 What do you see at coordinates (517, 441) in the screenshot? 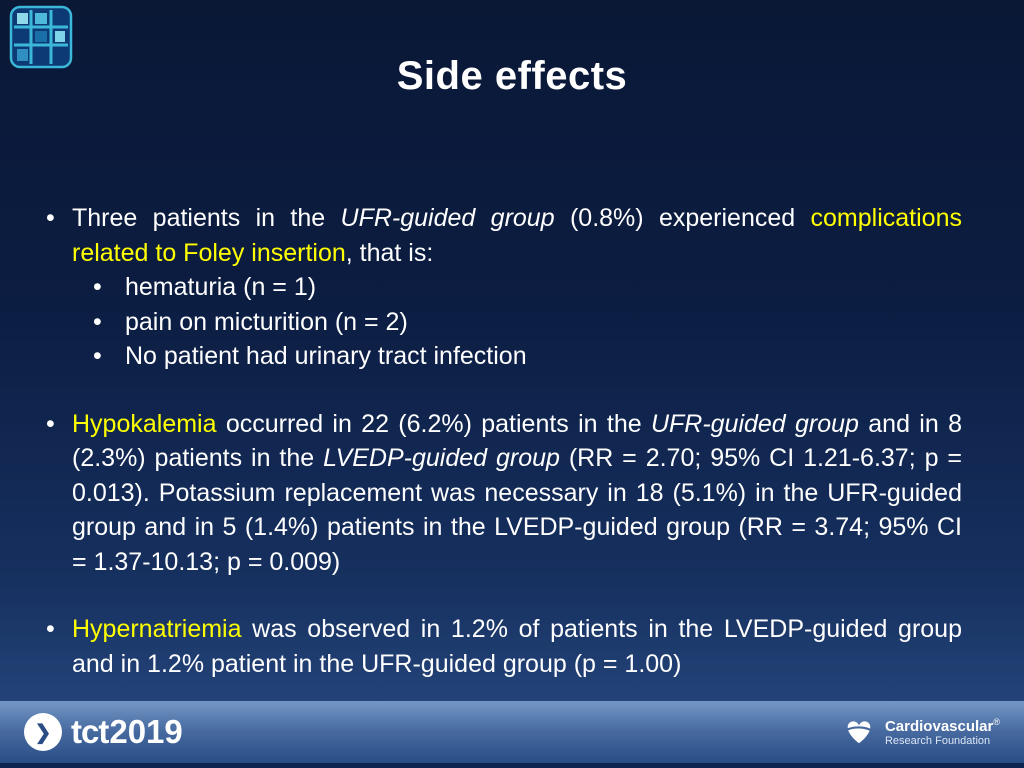
I see `text-segment: and in 8 (2.3%) patients in the` at bounding box center [517, 441].